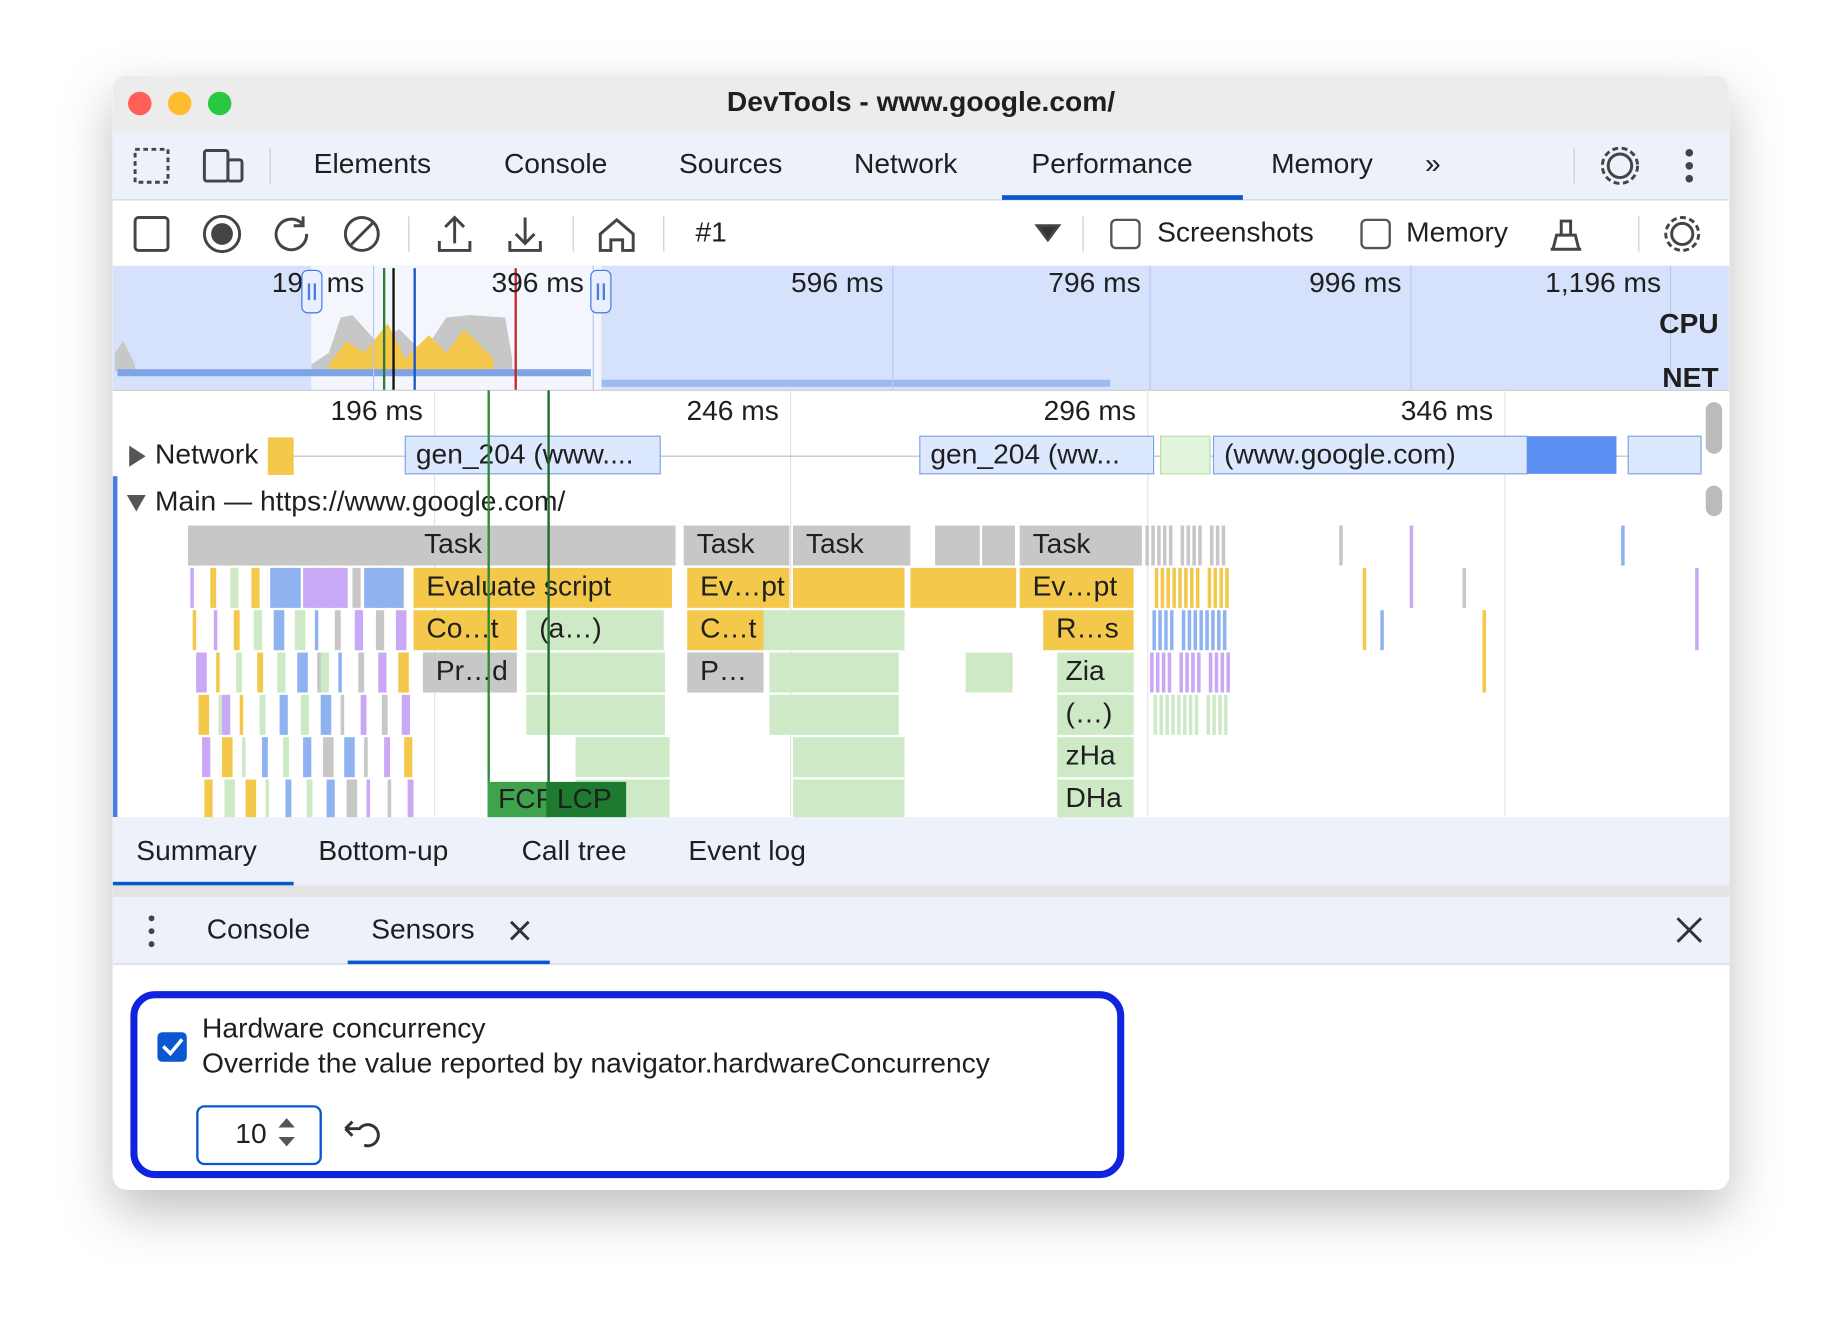  I want to click on menu-icon, so click(1689, 153).